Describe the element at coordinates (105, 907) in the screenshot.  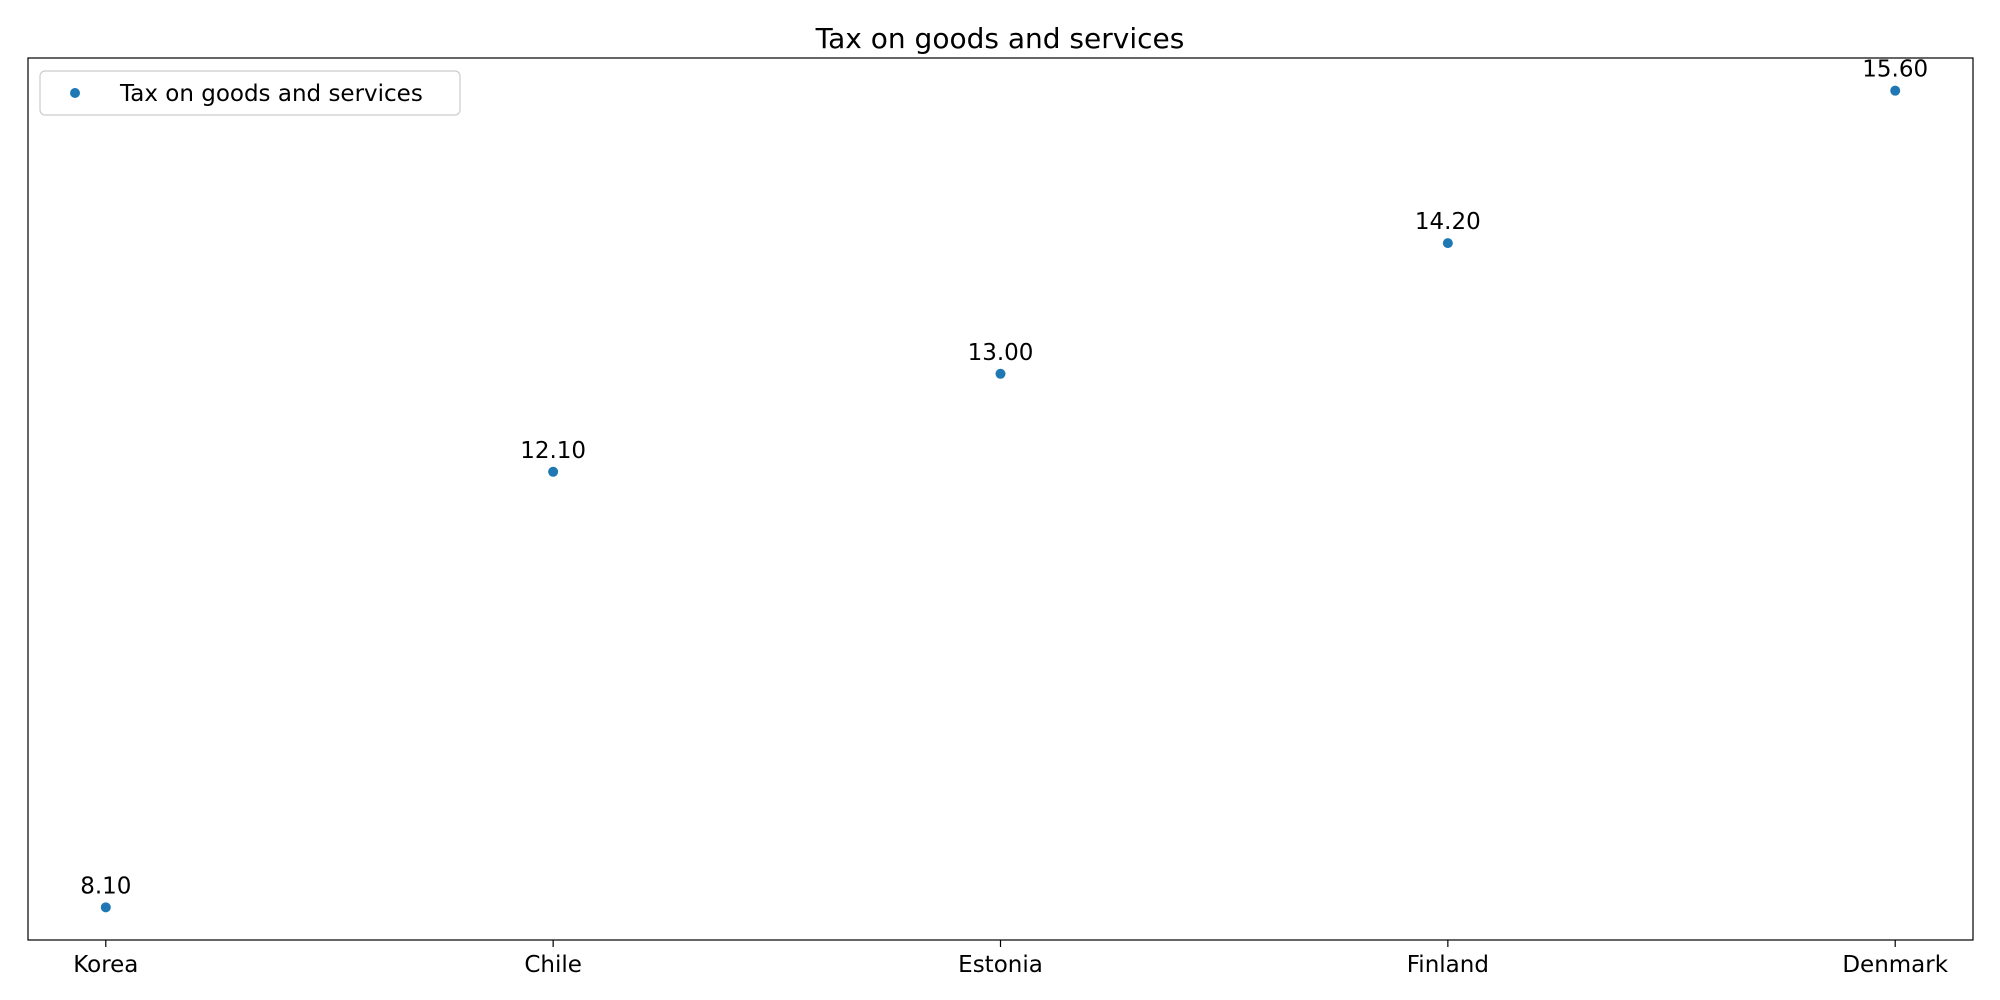
I see `data-point-korea` at that location.